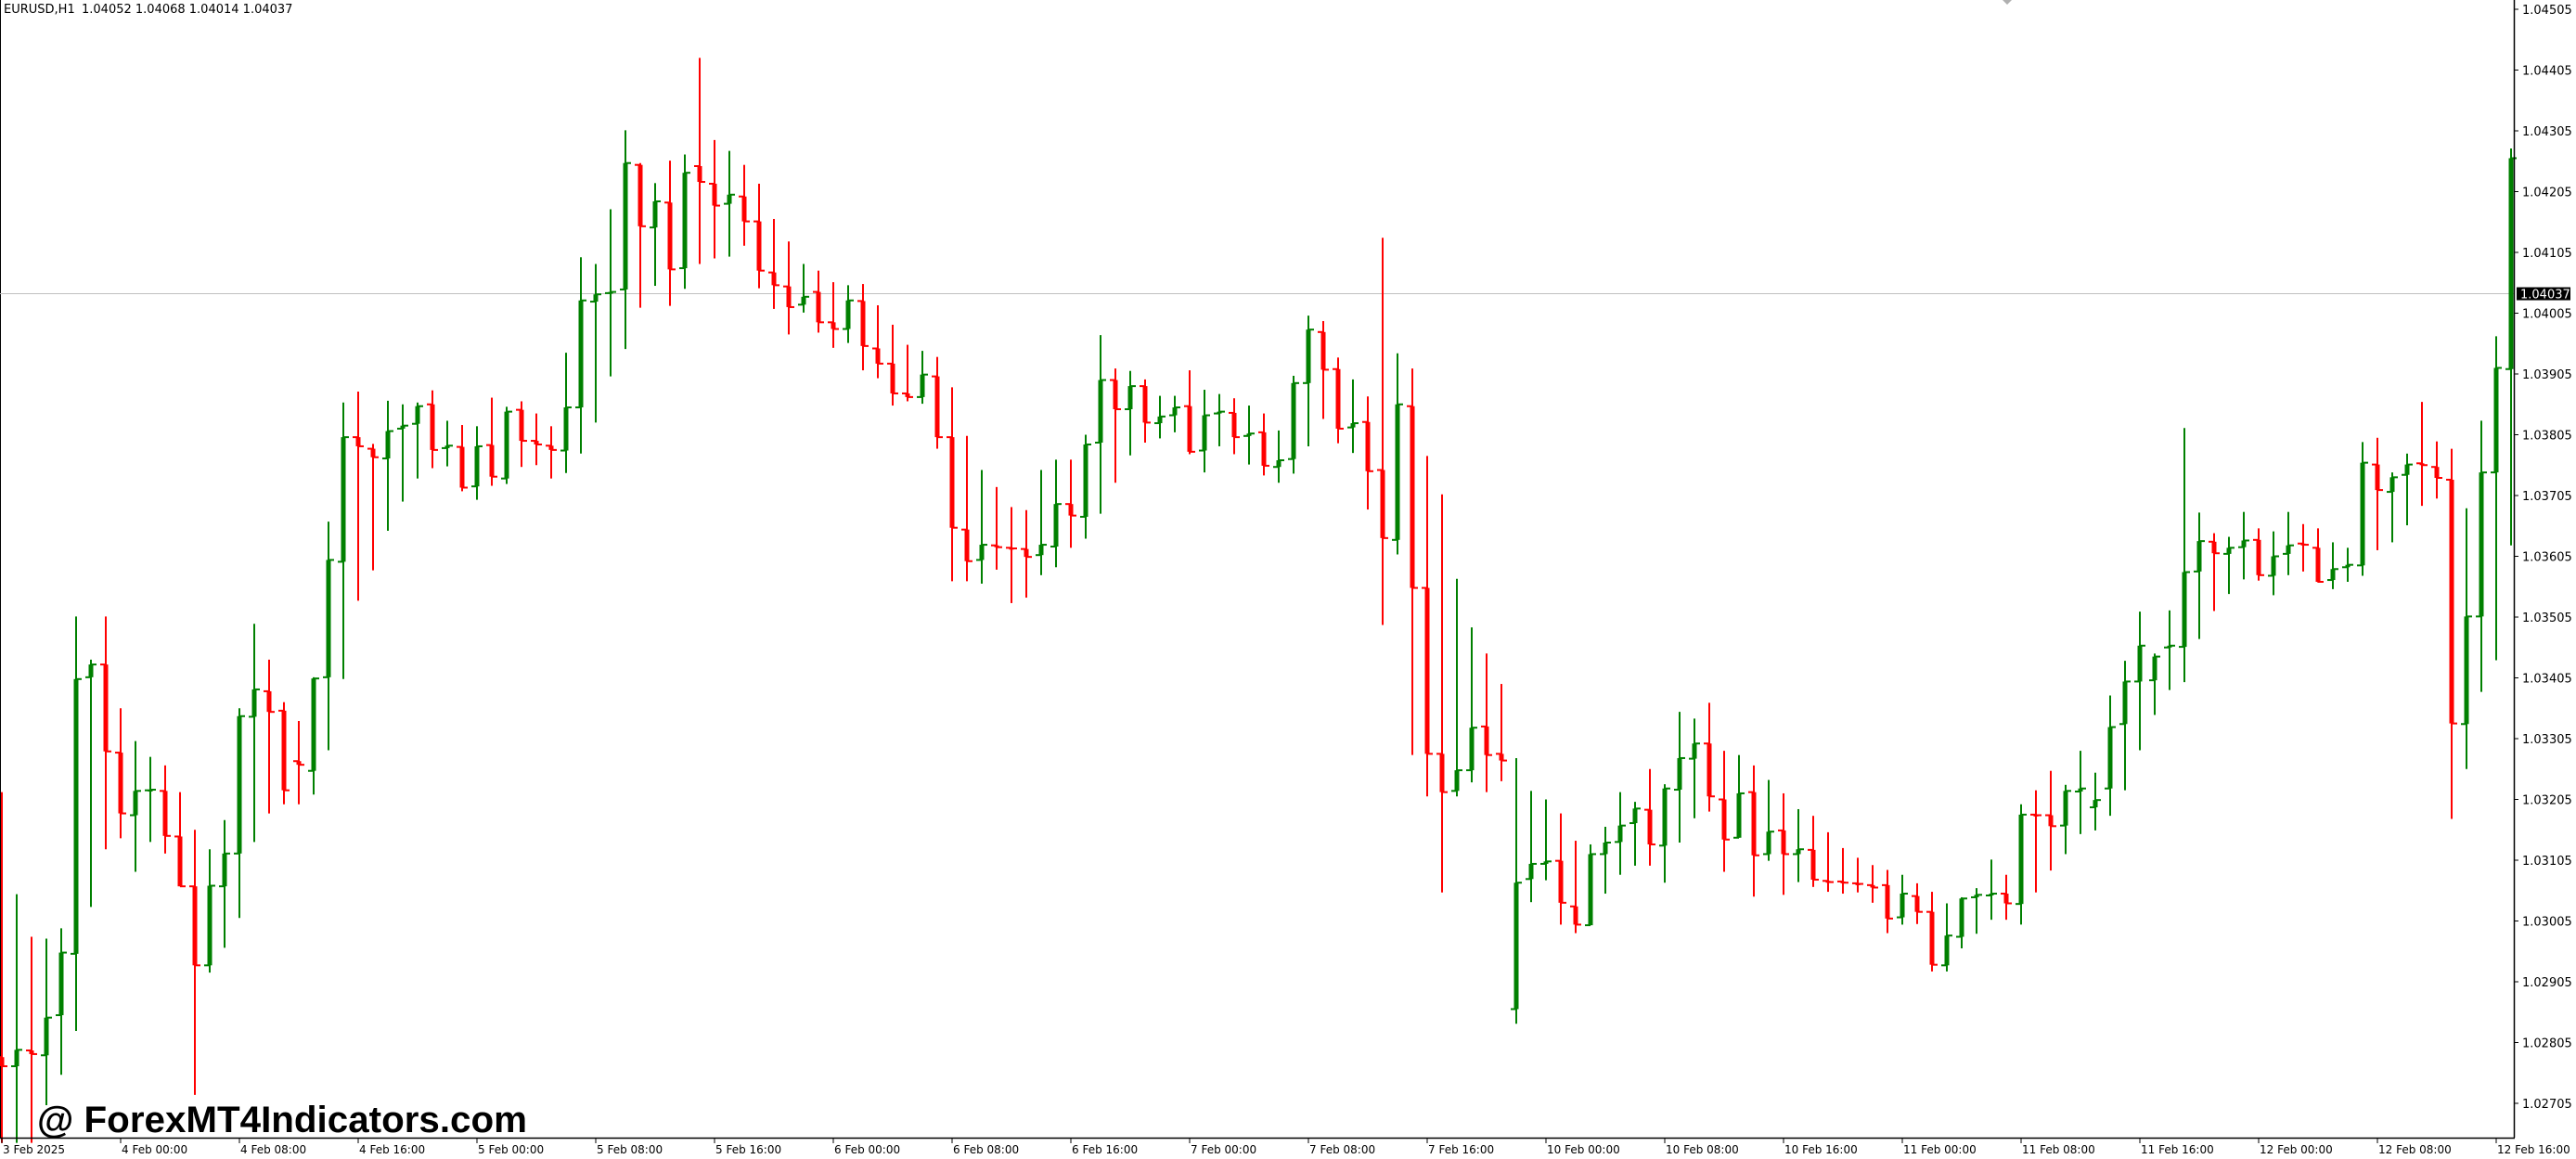 This screenshot has height=1159, width=2576. What do you see at coordinates (273, 1149) in the screenshot?
I see `time-tick-label: 4 Feb 08:00` at bounding box center [273, 1149].